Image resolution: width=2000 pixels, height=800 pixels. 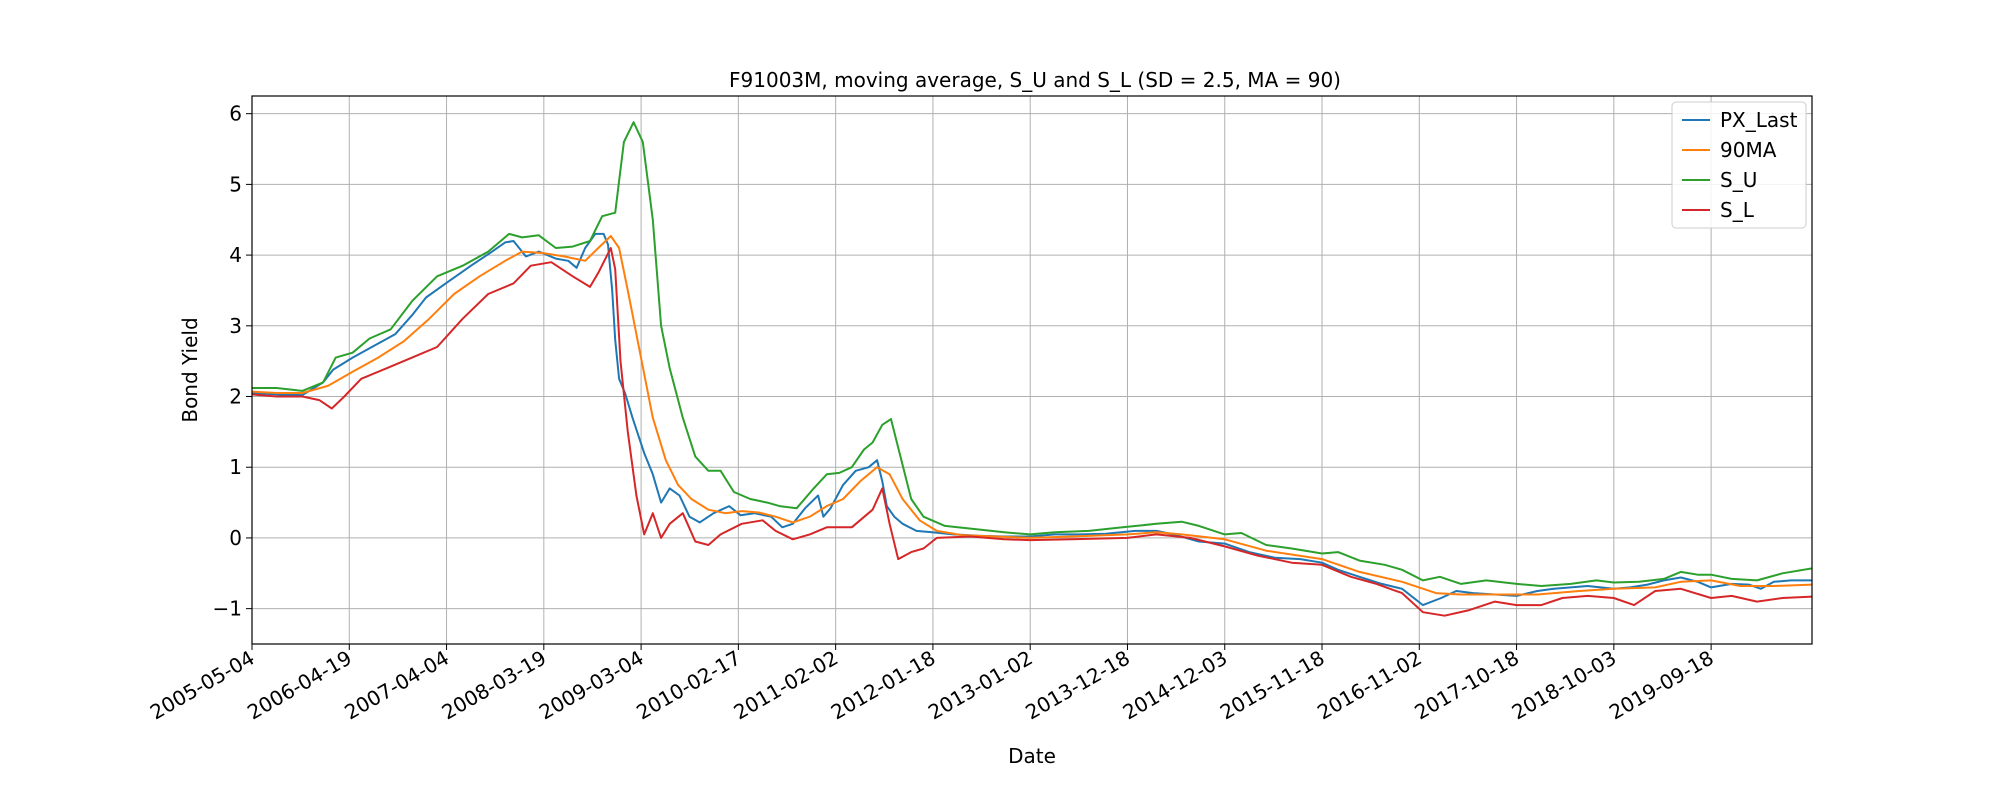 I want to click on y-tick-label: 1, so click(x=235, y=467).